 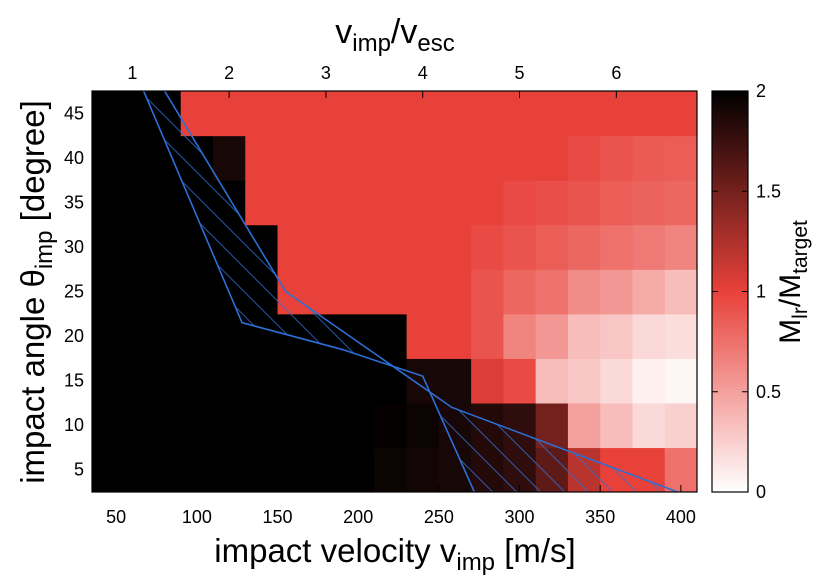 What do you see at coordinates (520, 73) in the screenshot?
I see `top-tick-label: 5` at bounding box center [520, 73].